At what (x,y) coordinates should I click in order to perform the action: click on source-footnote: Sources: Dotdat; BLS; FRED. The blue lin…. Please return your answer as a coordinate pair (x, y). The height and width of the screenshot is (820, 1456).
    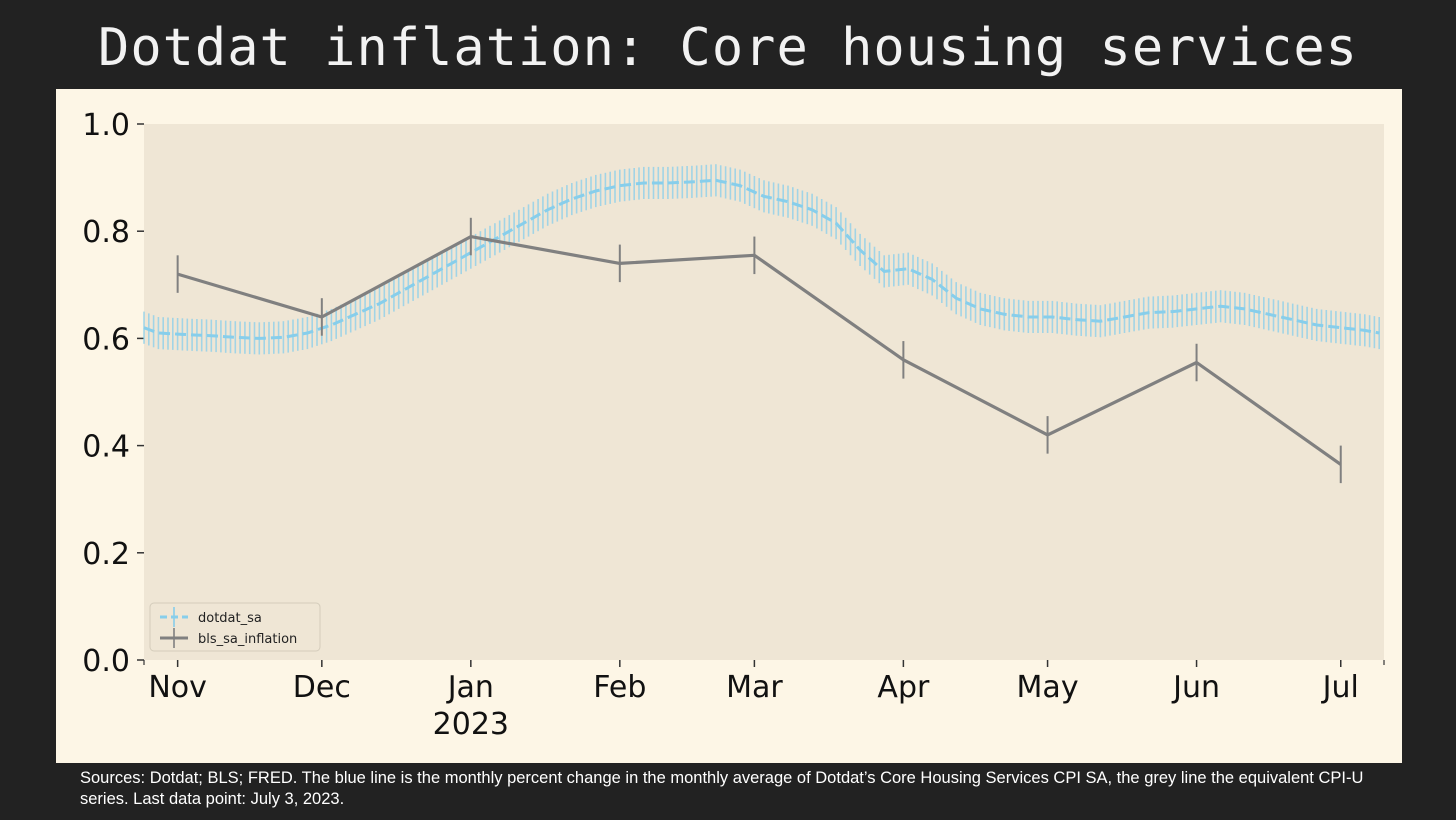
    Looking at the image, I should click on (722, 788).